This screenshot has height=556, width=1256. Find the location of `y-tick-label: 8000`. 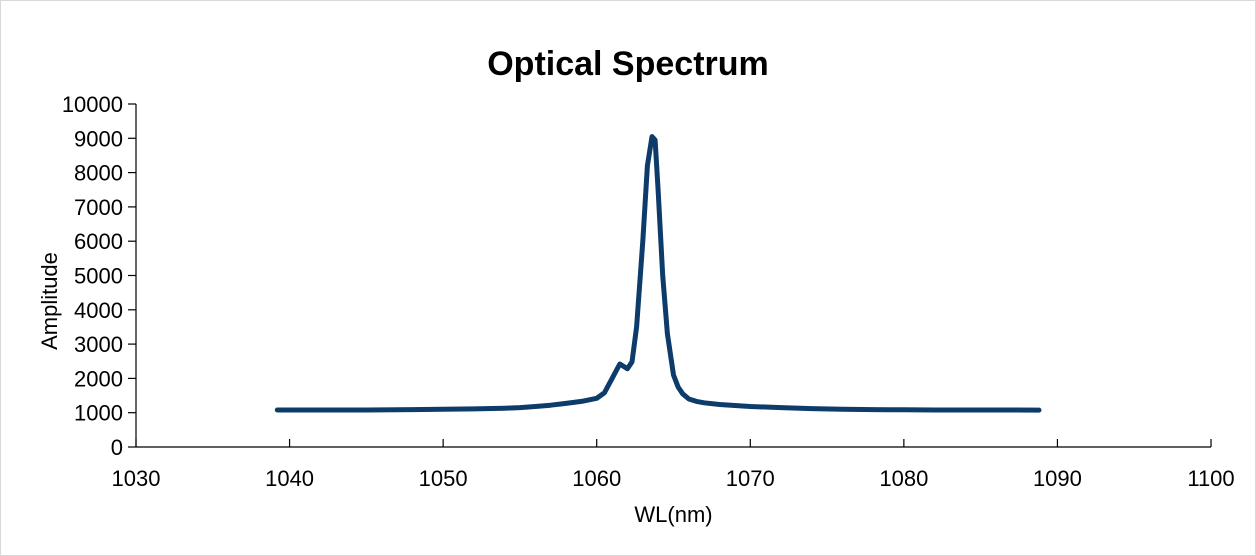

y-tick-label: 8000 is located at coordinates (98, 173).